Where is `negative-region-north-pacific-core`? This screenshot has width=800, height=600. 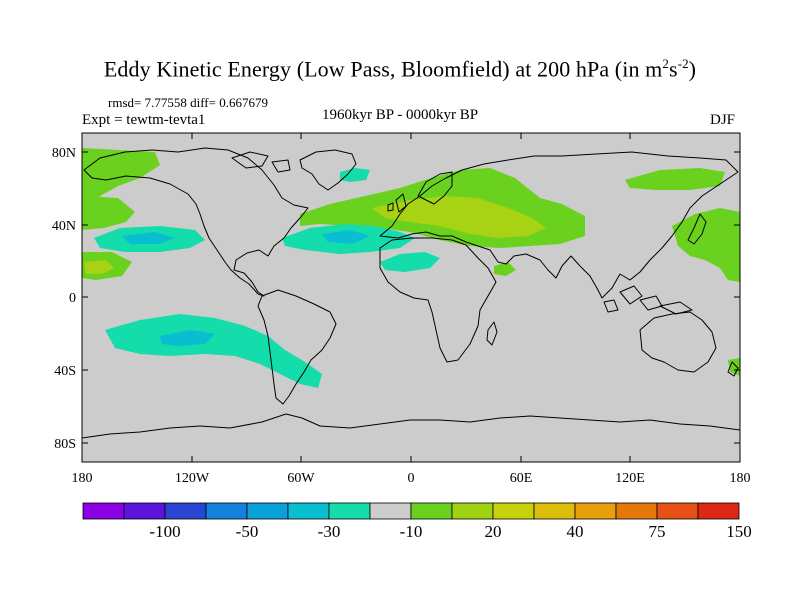
negative-region-north-pacific-core is located at coordinates (148, 238).